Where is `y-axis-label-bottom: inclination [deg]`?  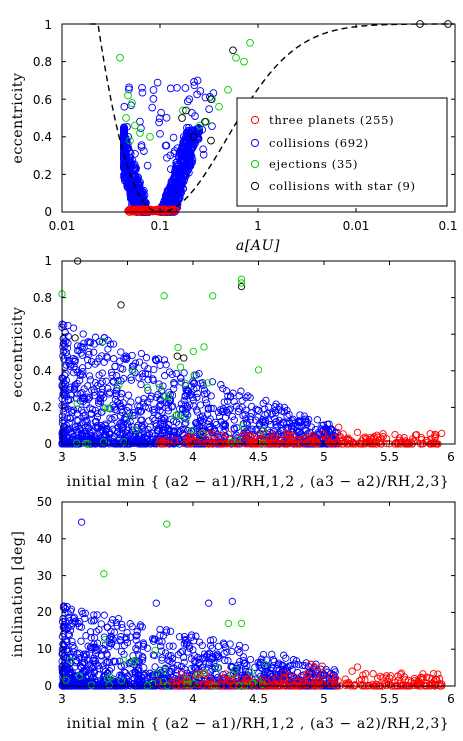 y-axis-label-bottom: inclination [deg] is located at coordinates (18, 594).